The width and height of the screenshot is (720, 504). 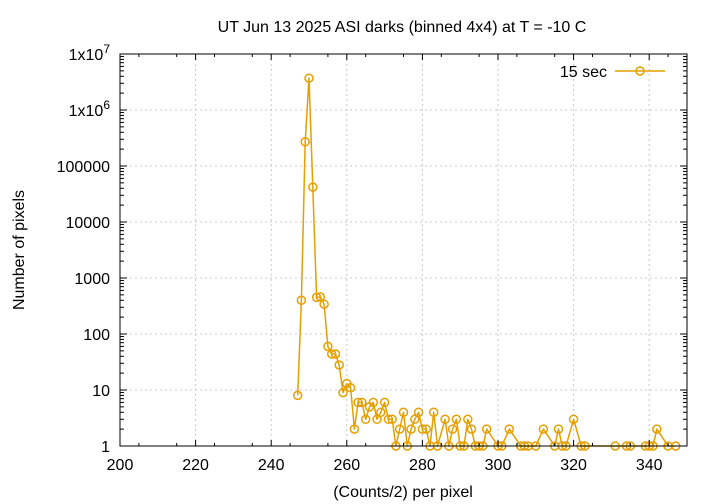 I want to click on x-tick-label: 280, so click(x=422, y=465).